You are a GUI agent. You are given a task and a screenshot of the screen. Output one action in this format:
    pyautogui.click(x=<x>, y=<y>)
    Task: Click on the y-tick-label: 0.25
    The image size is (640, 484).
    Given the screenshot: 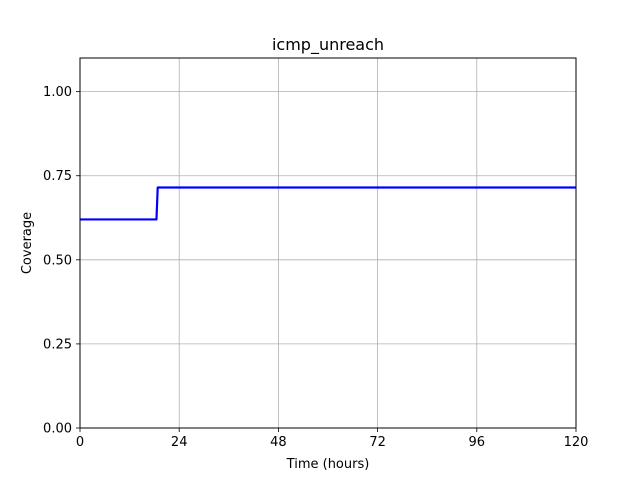 What is the action you would take?
    pyautogui.click(x=57, y=344)
    